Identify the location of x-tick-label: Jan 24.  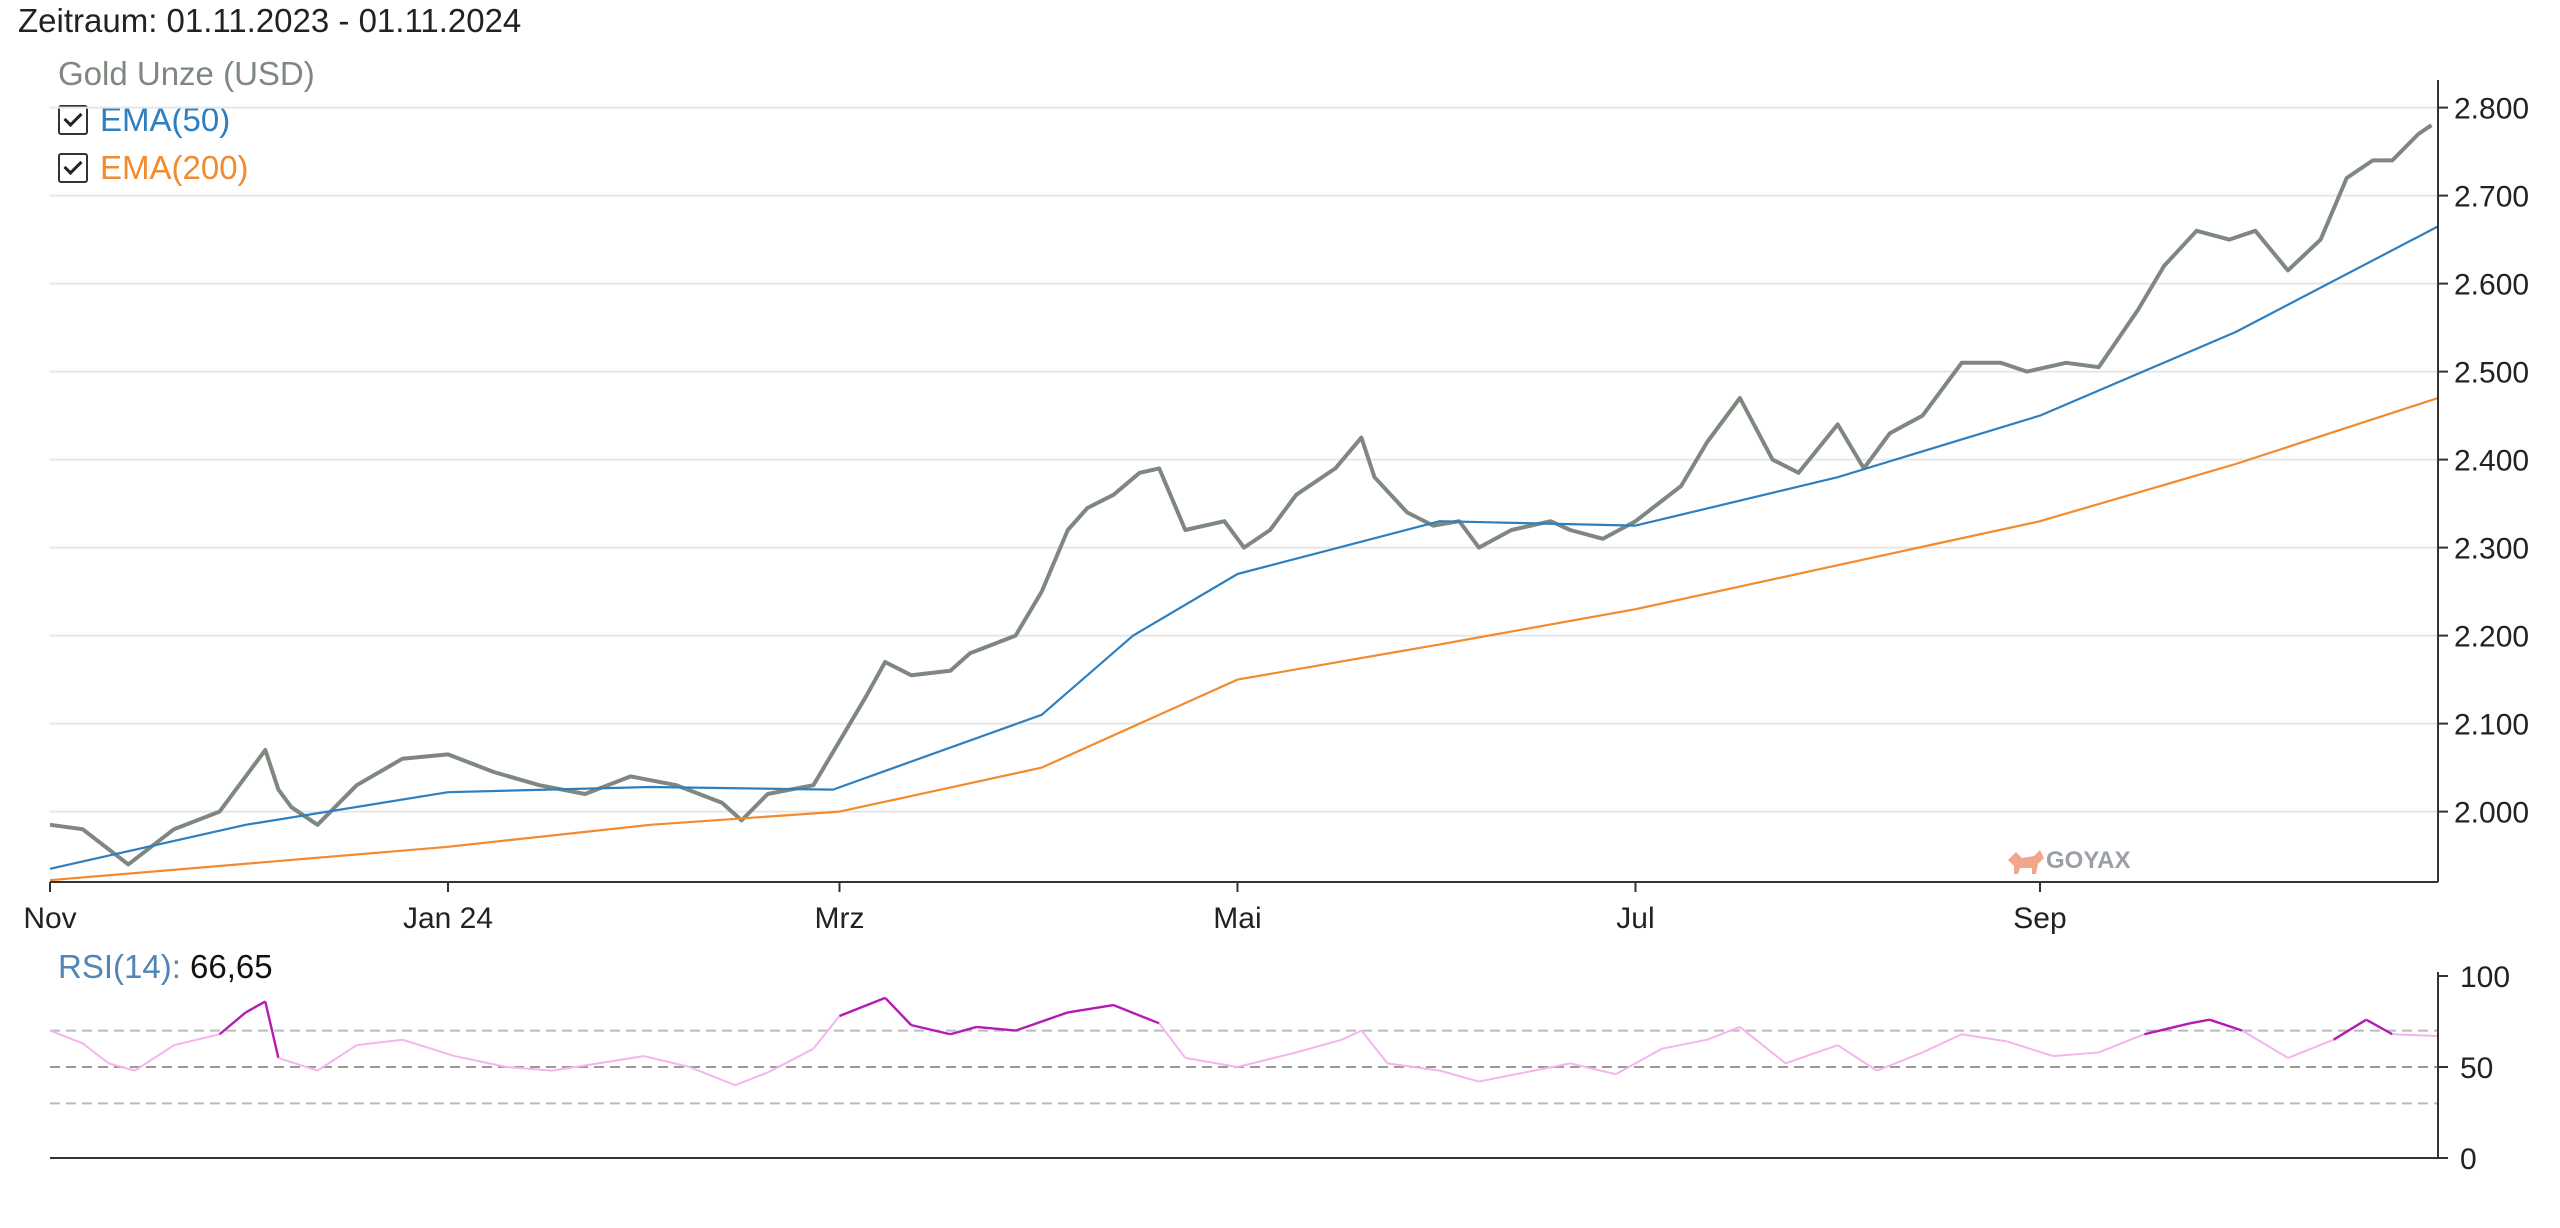
(448, 918).